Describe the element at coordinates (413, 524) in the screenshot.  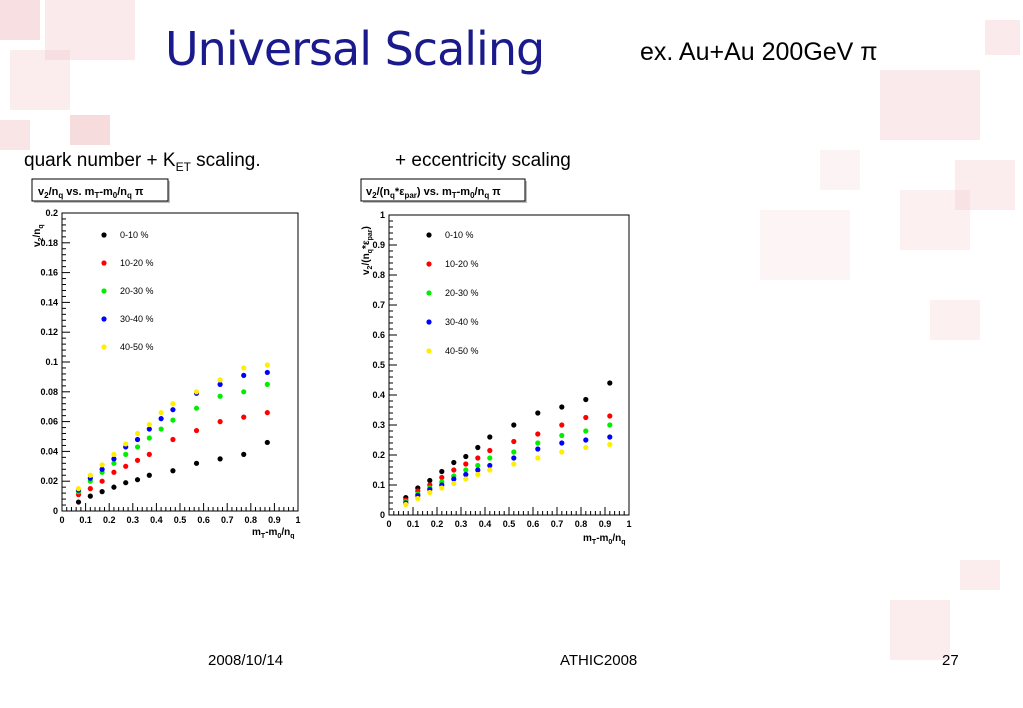
I see `x-tick-label: 0.1` at that location.